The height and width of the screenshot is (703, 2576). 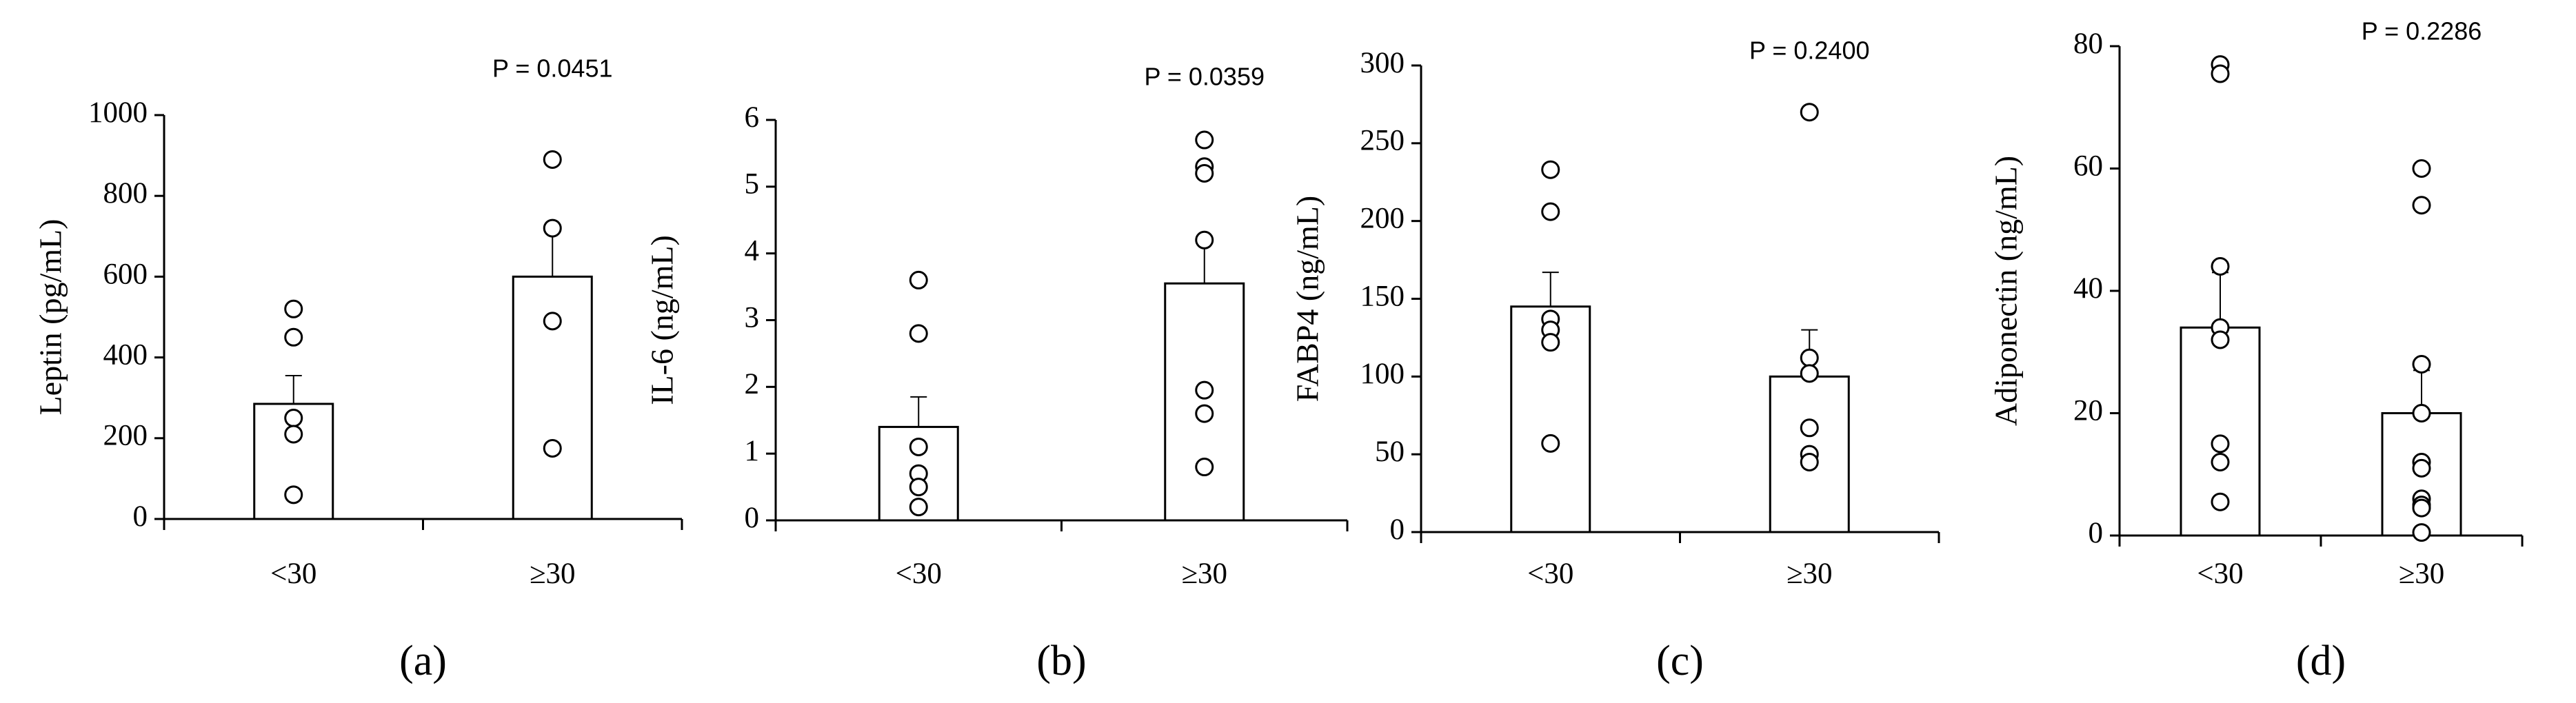 What do you see at coordinates (1390, 452) in the screenshot?
I see `y-tick-label: 50` at bounding box center [1390, 452].